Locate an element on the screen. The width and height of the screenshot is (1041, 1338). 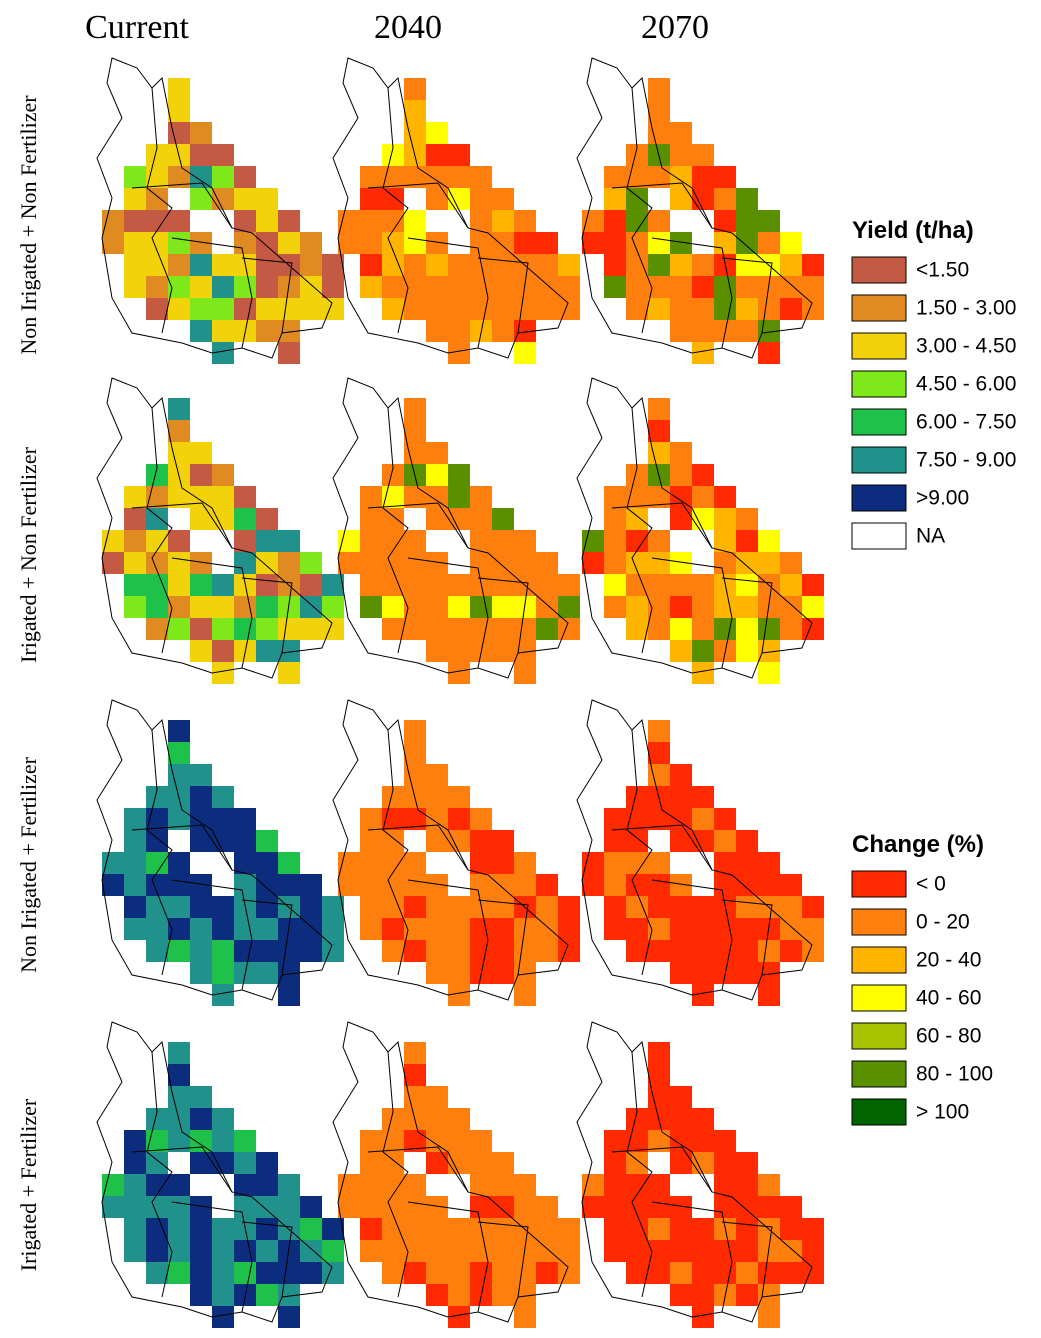
legend-label: 60 - 80 is located at coordinates (948, 1036).